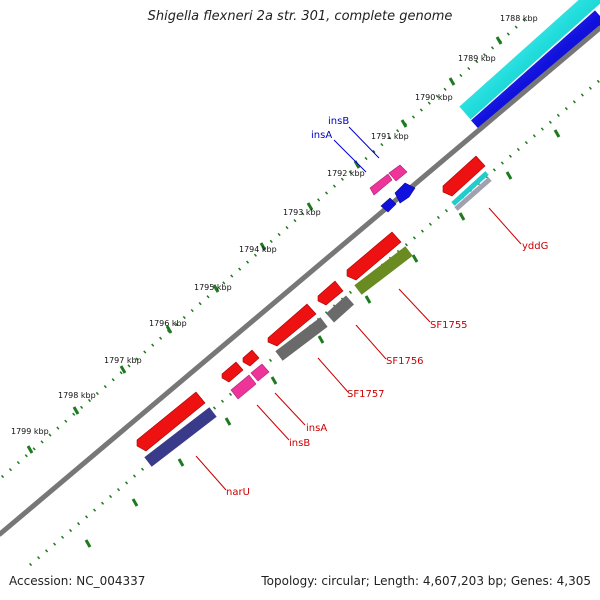 The height and width of the screenshot is (600, 600). I want to click on blue-track, so click(535, 71).